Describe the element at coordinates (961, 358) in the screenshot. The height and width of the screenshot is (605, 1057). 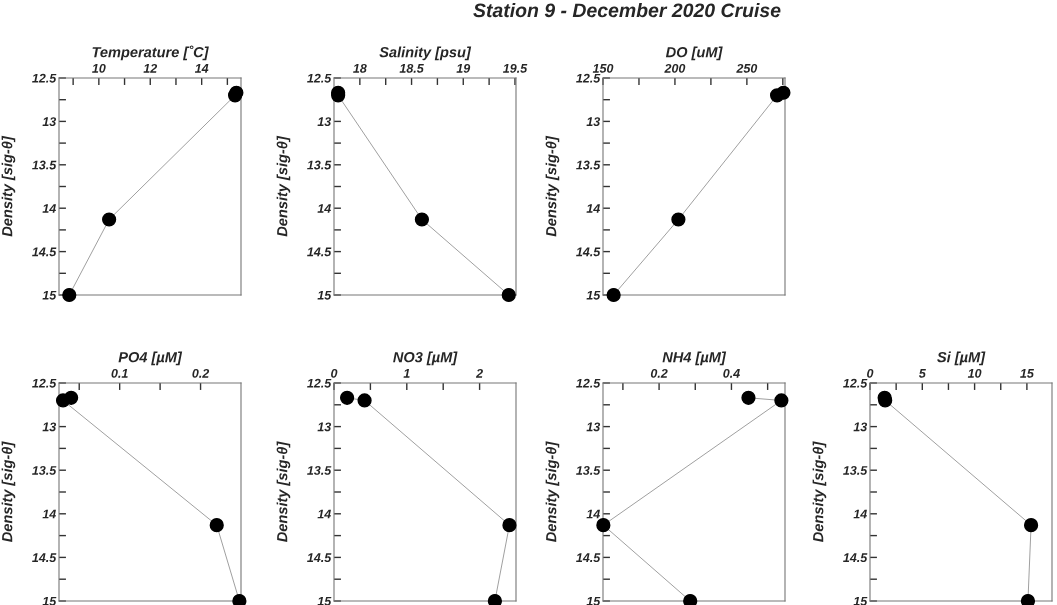
I see `x-axis-title: Si [µM]` at that location.